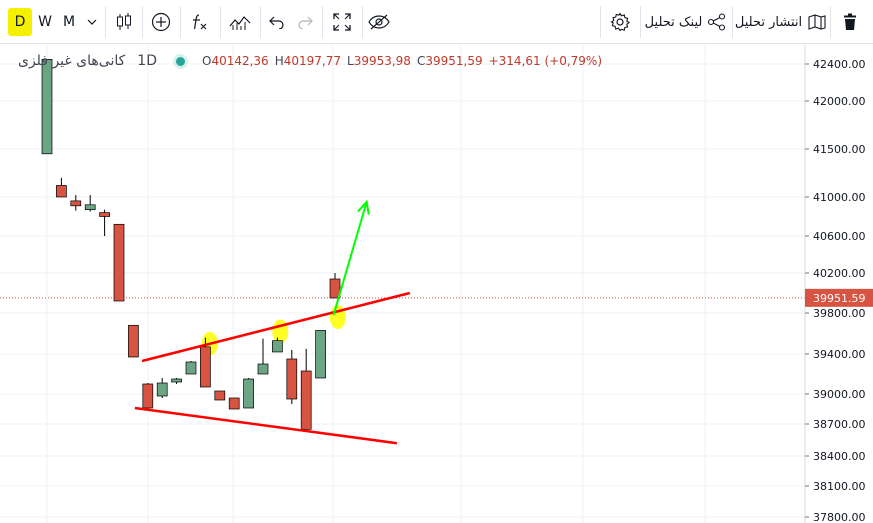 This screenshot has width=873, height=523. Describe the element at coordinates (768, 22) in the screenshot. I see `publish-analysis-label: انتشار تحلیل` at that location.